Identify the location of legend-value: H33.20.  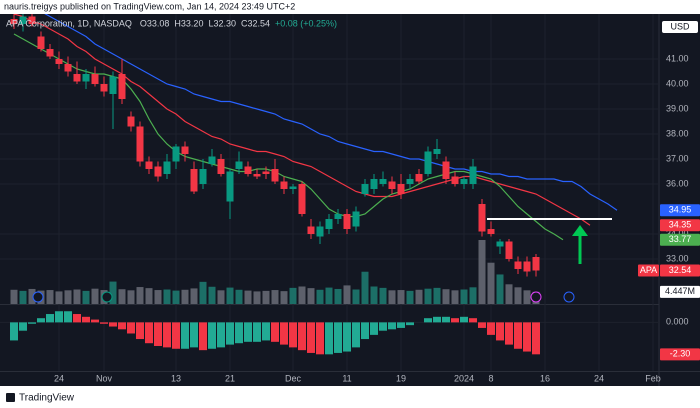
(188, 23).